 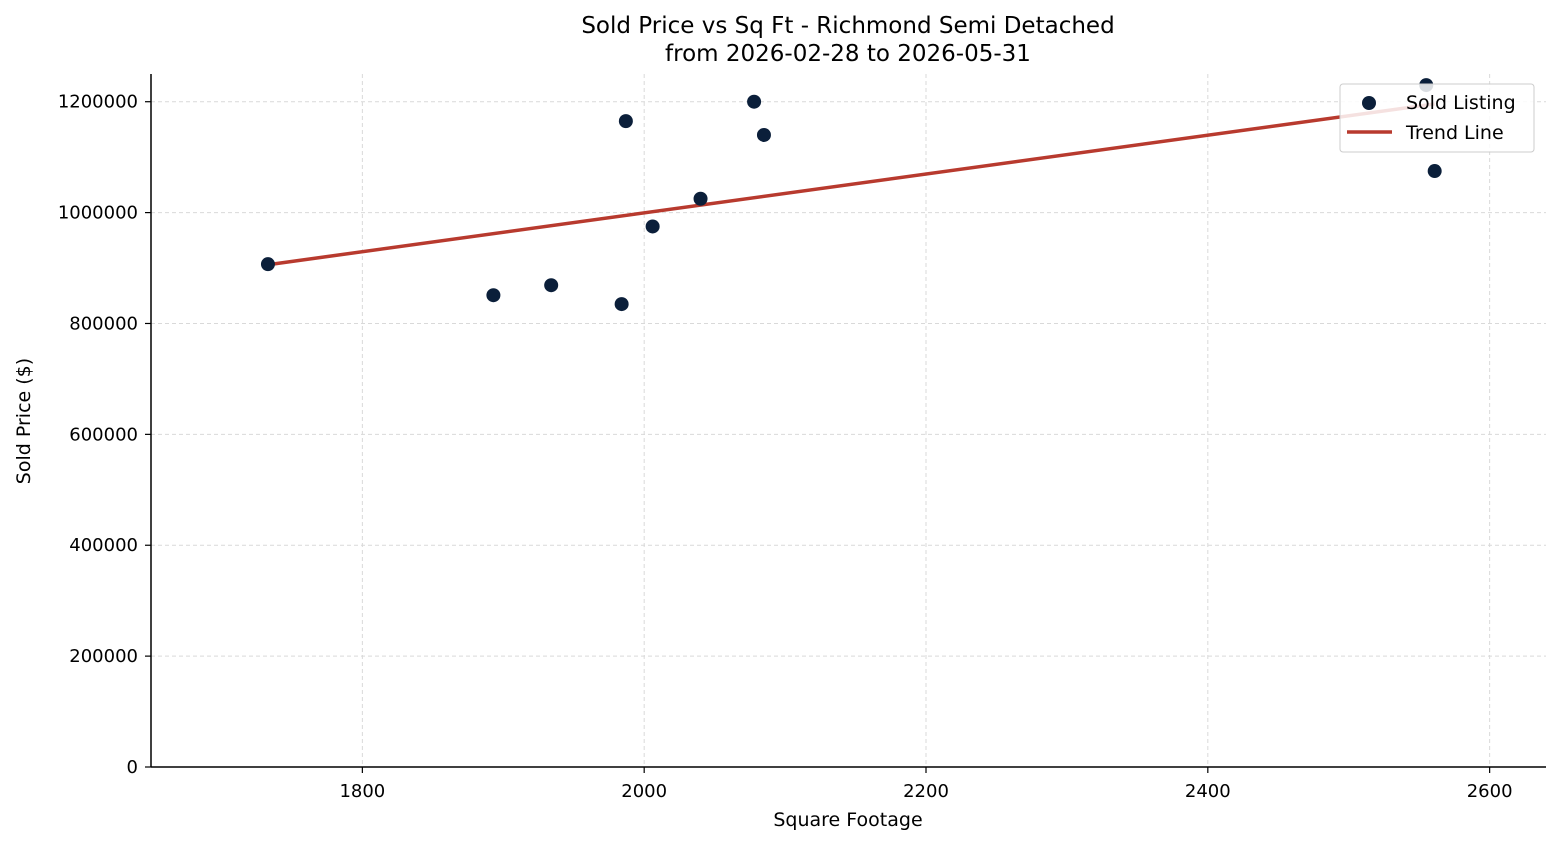 I want to click on legend-label-sold-listing: Sold Listing, so click(x=1461, y=103).